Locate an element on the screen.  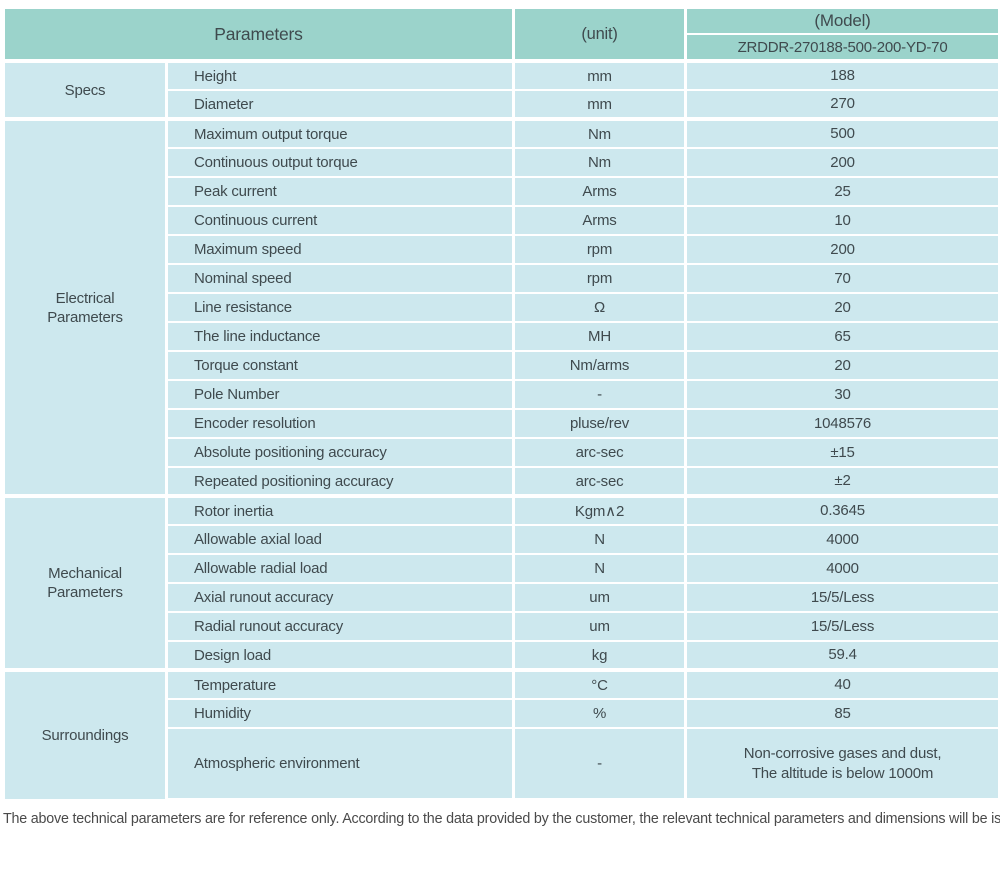
table-row: Specs Height mm 188 is located at coordinates (501, 89).